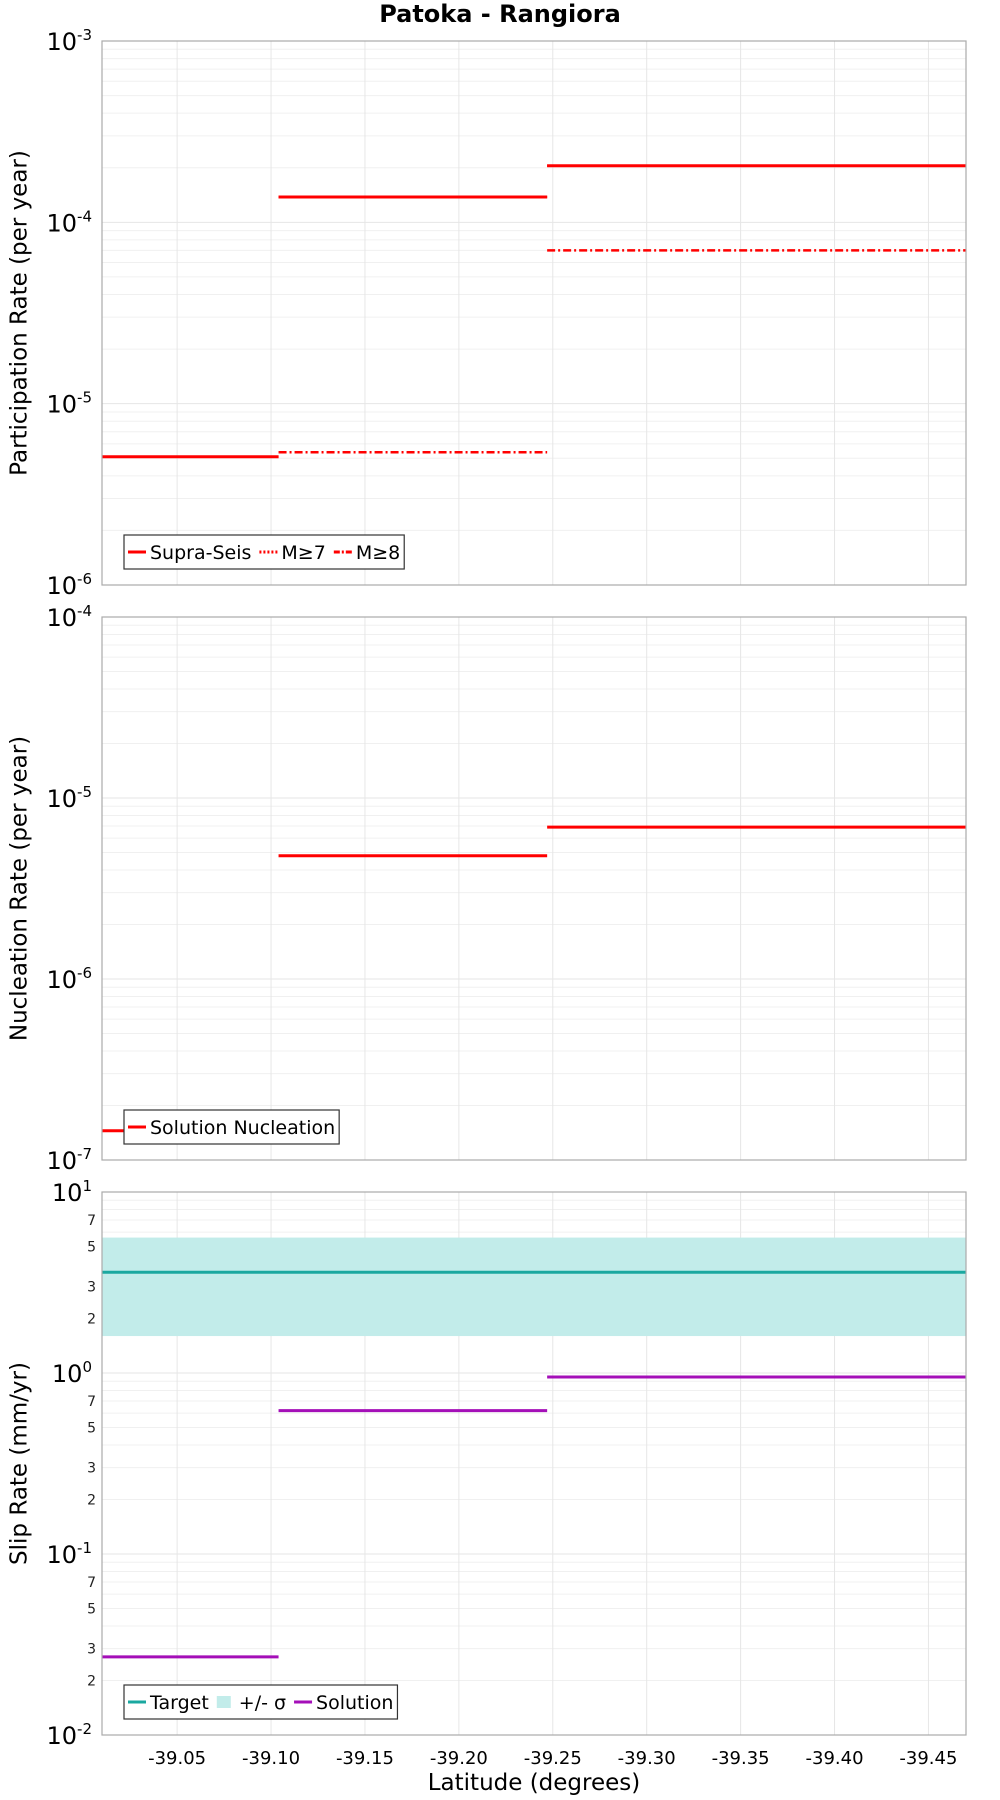 The width and height of the screenshot is (1000, 1800). What do you see at coordinates (354, 1703) in the screenshot?
I see `legend-label: Solution` at bounding box center [354, 1703].